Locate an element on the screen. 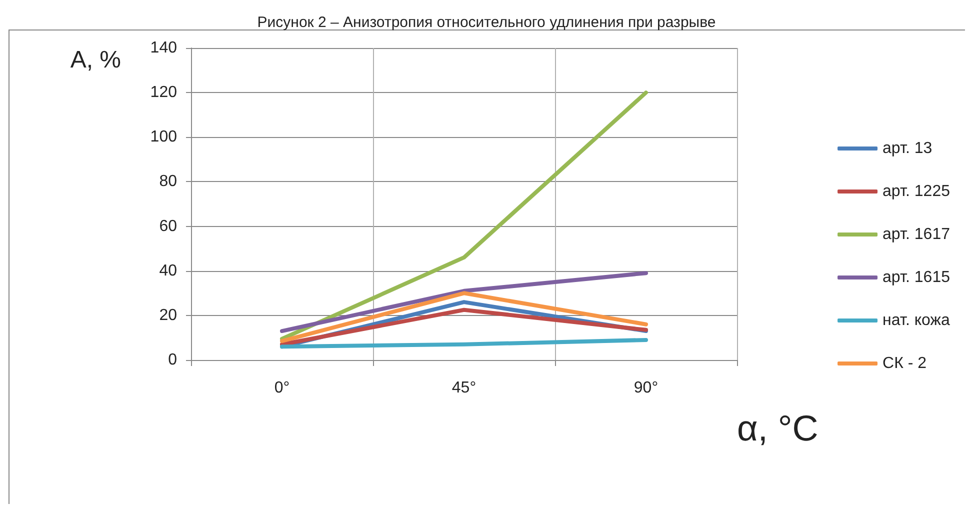  legend-label: нат. кожа is located at coordinates (916, 320).